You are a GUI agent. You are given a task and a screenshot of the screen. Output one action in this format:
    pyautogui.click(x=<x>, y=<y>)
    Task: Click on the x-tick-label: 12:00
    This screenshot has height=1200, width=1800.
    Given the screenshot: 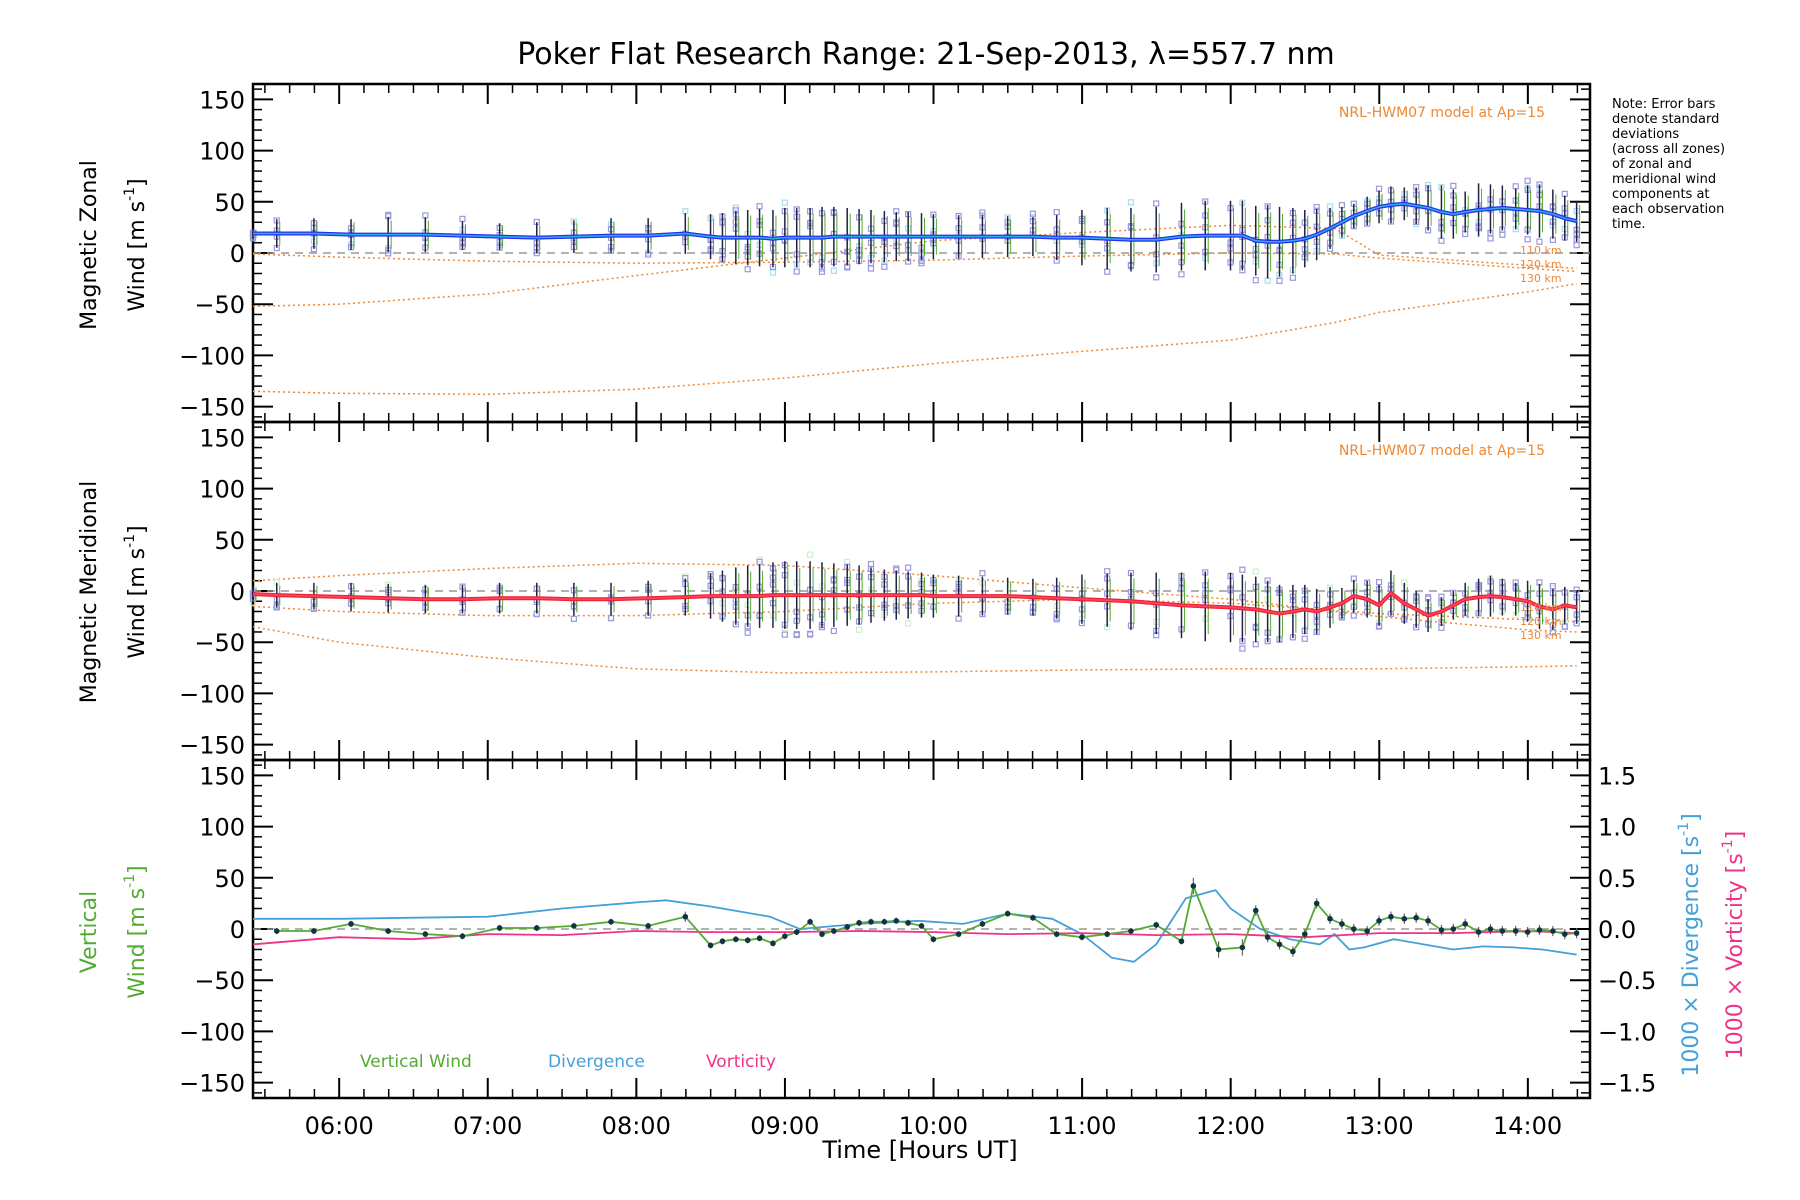 What is the action you would take?
    pyautogui.click(x=1230, y=1126)
    